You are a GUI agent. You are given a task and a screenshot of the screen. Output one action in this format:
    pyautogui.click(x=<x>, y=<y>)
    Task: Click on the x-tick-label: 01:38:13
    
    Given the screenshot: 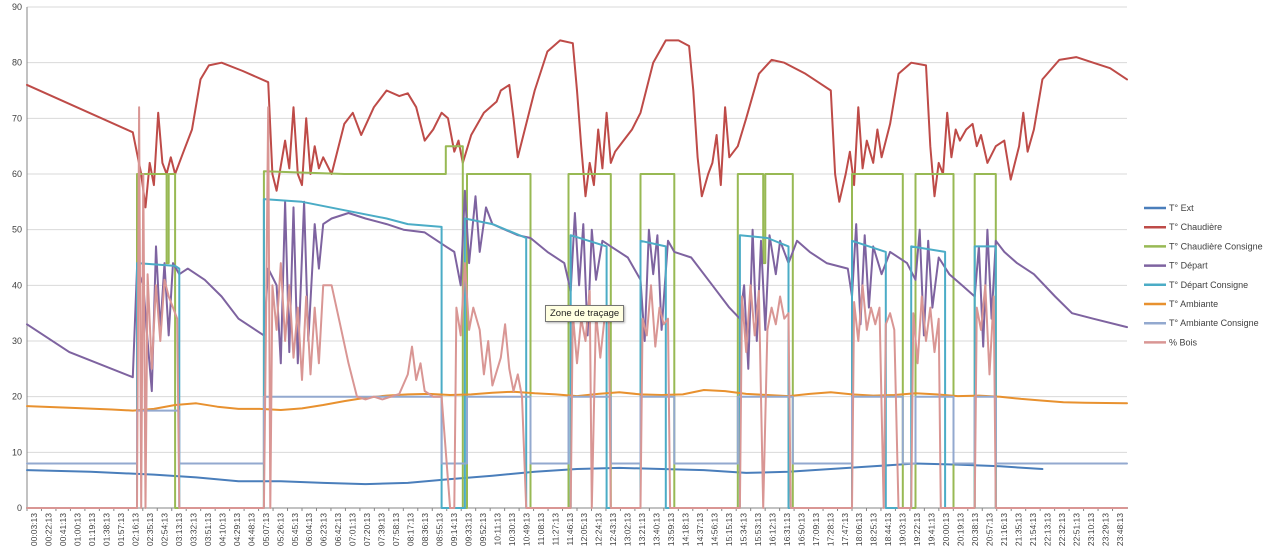 What is the action you would take?
    pyautogui.click(x=107, y=529)
    